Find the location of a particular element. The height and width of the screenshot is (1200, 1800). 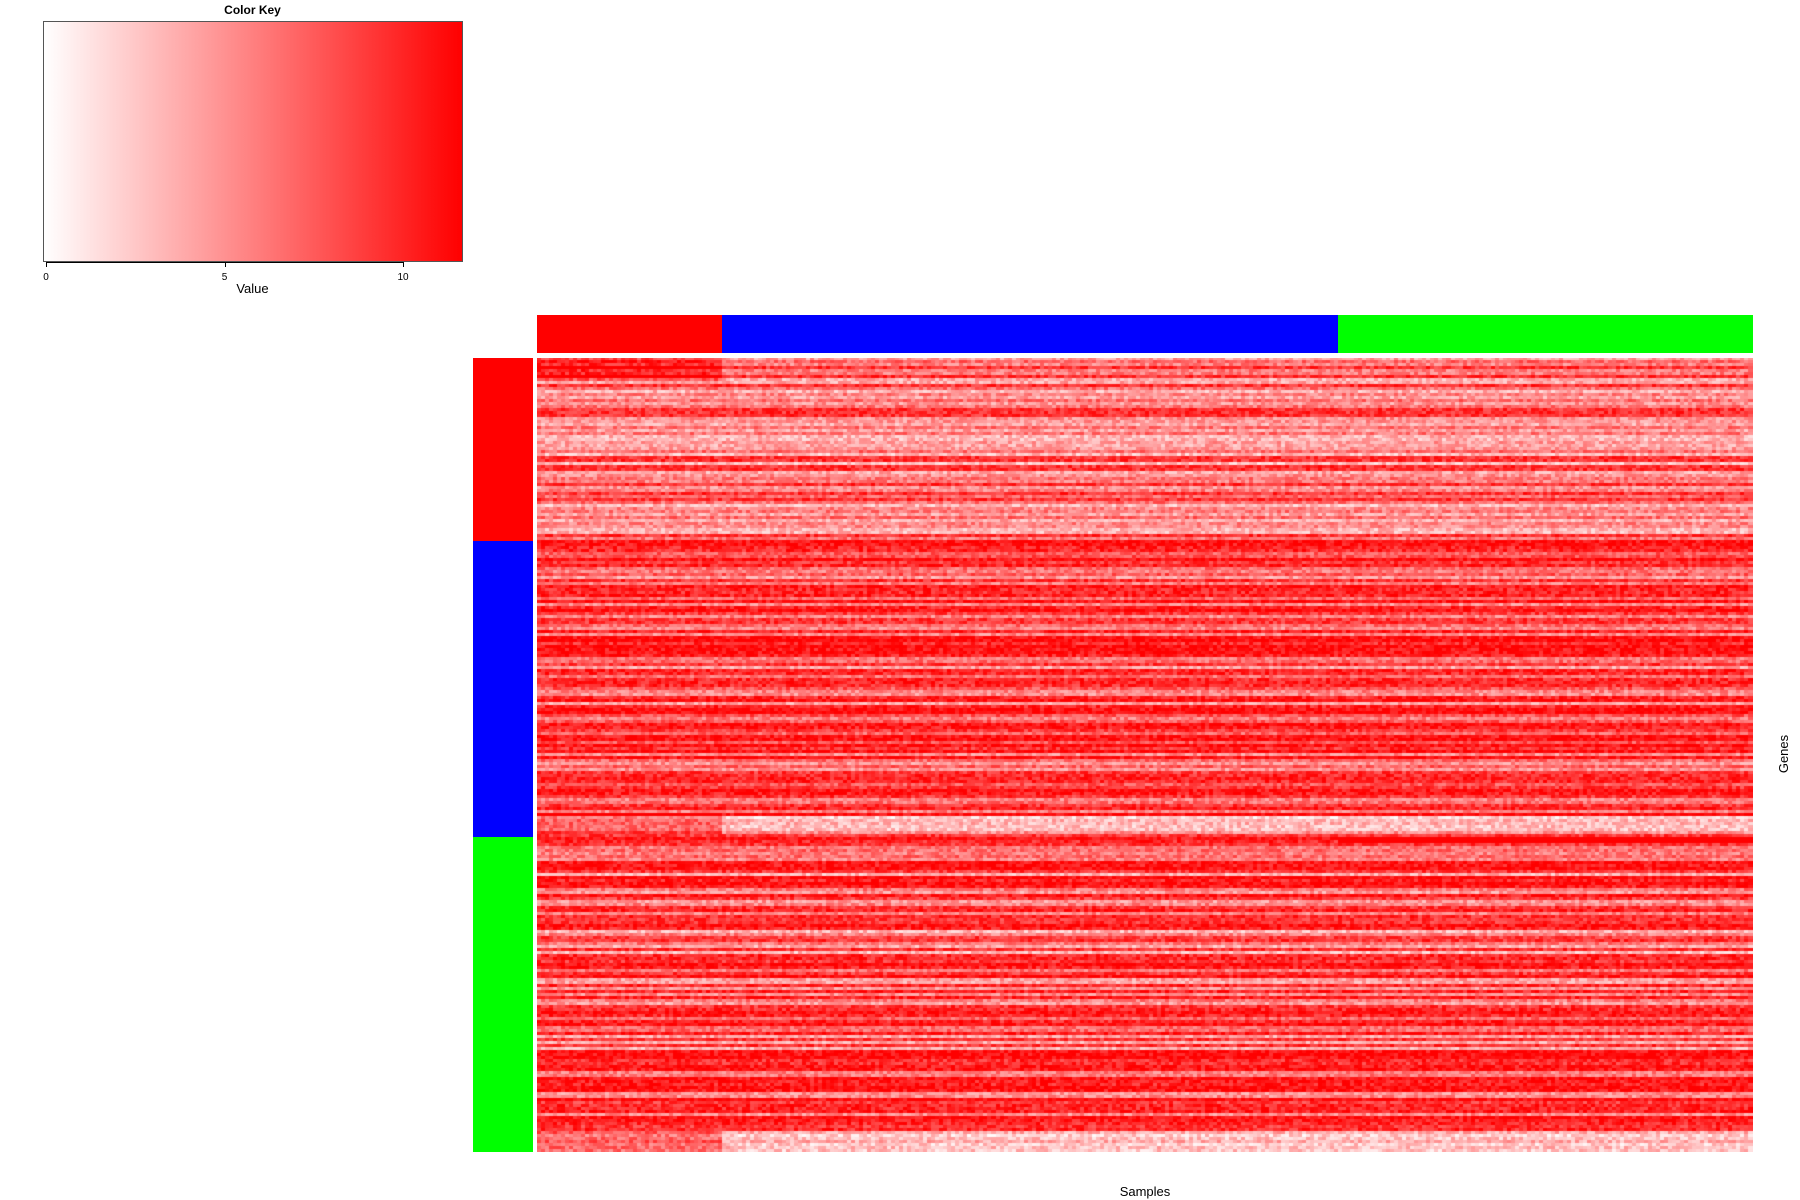

color-key-tick-label: 0 is located at coordinates (46, 277).